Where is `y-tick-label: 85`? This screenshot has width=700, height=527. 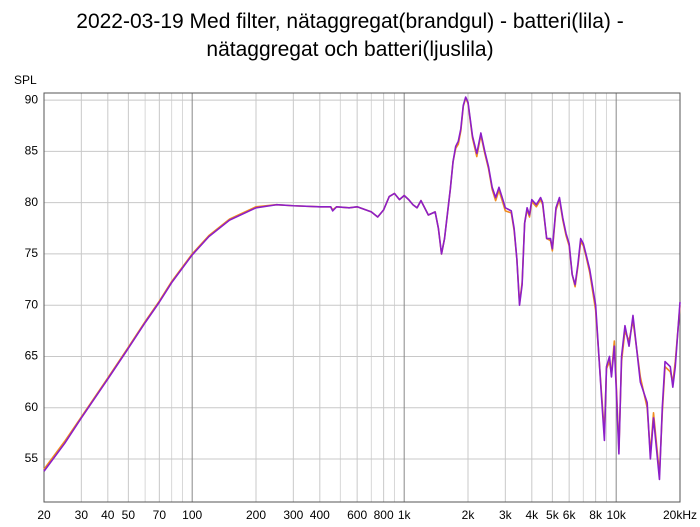 y-tick-label: 85 is located at coordinates (32, 151).